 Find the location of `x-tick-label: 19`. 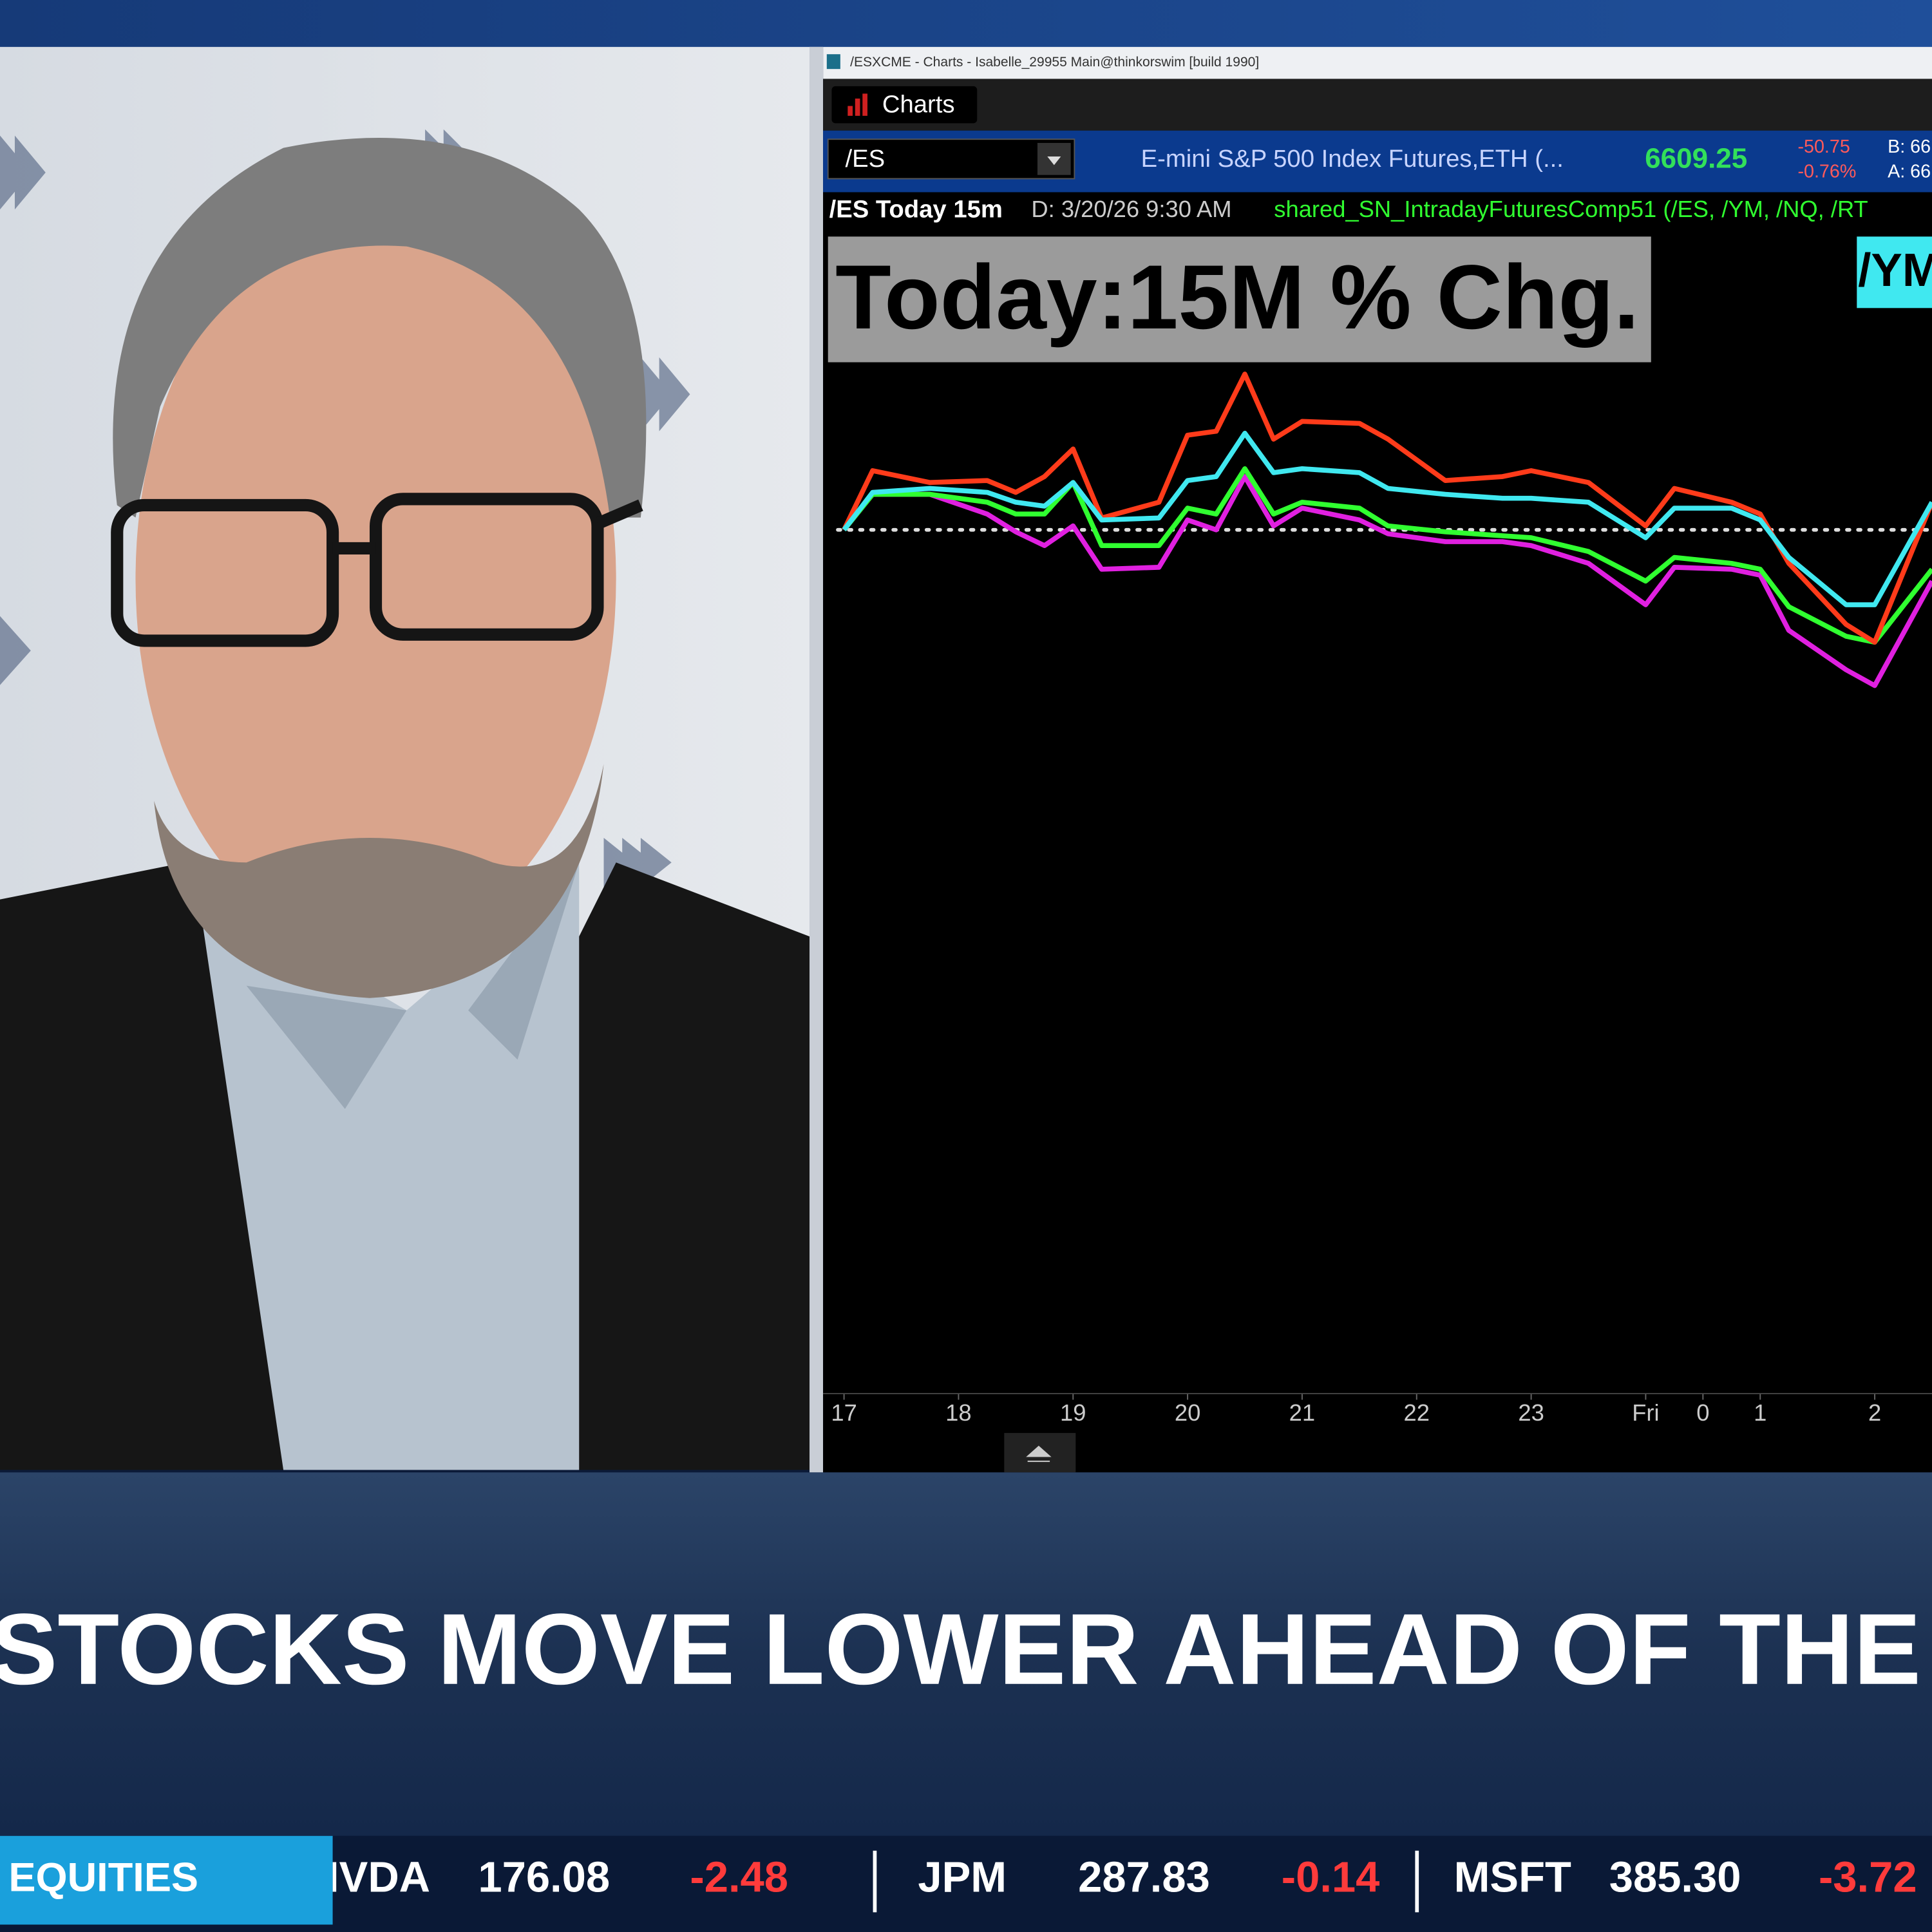

x-tick-label: 19 is located at coordinates (1073, 1413).